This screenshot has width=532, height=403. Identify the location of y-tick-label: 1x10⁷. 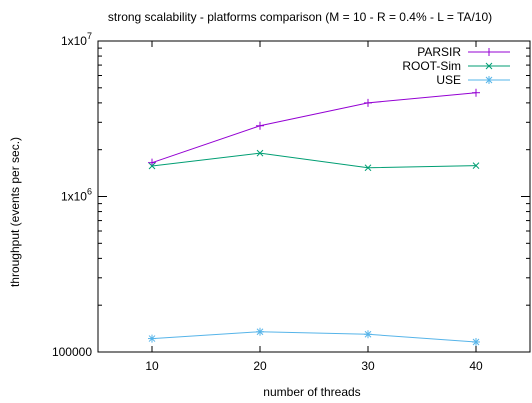
(76, 39).